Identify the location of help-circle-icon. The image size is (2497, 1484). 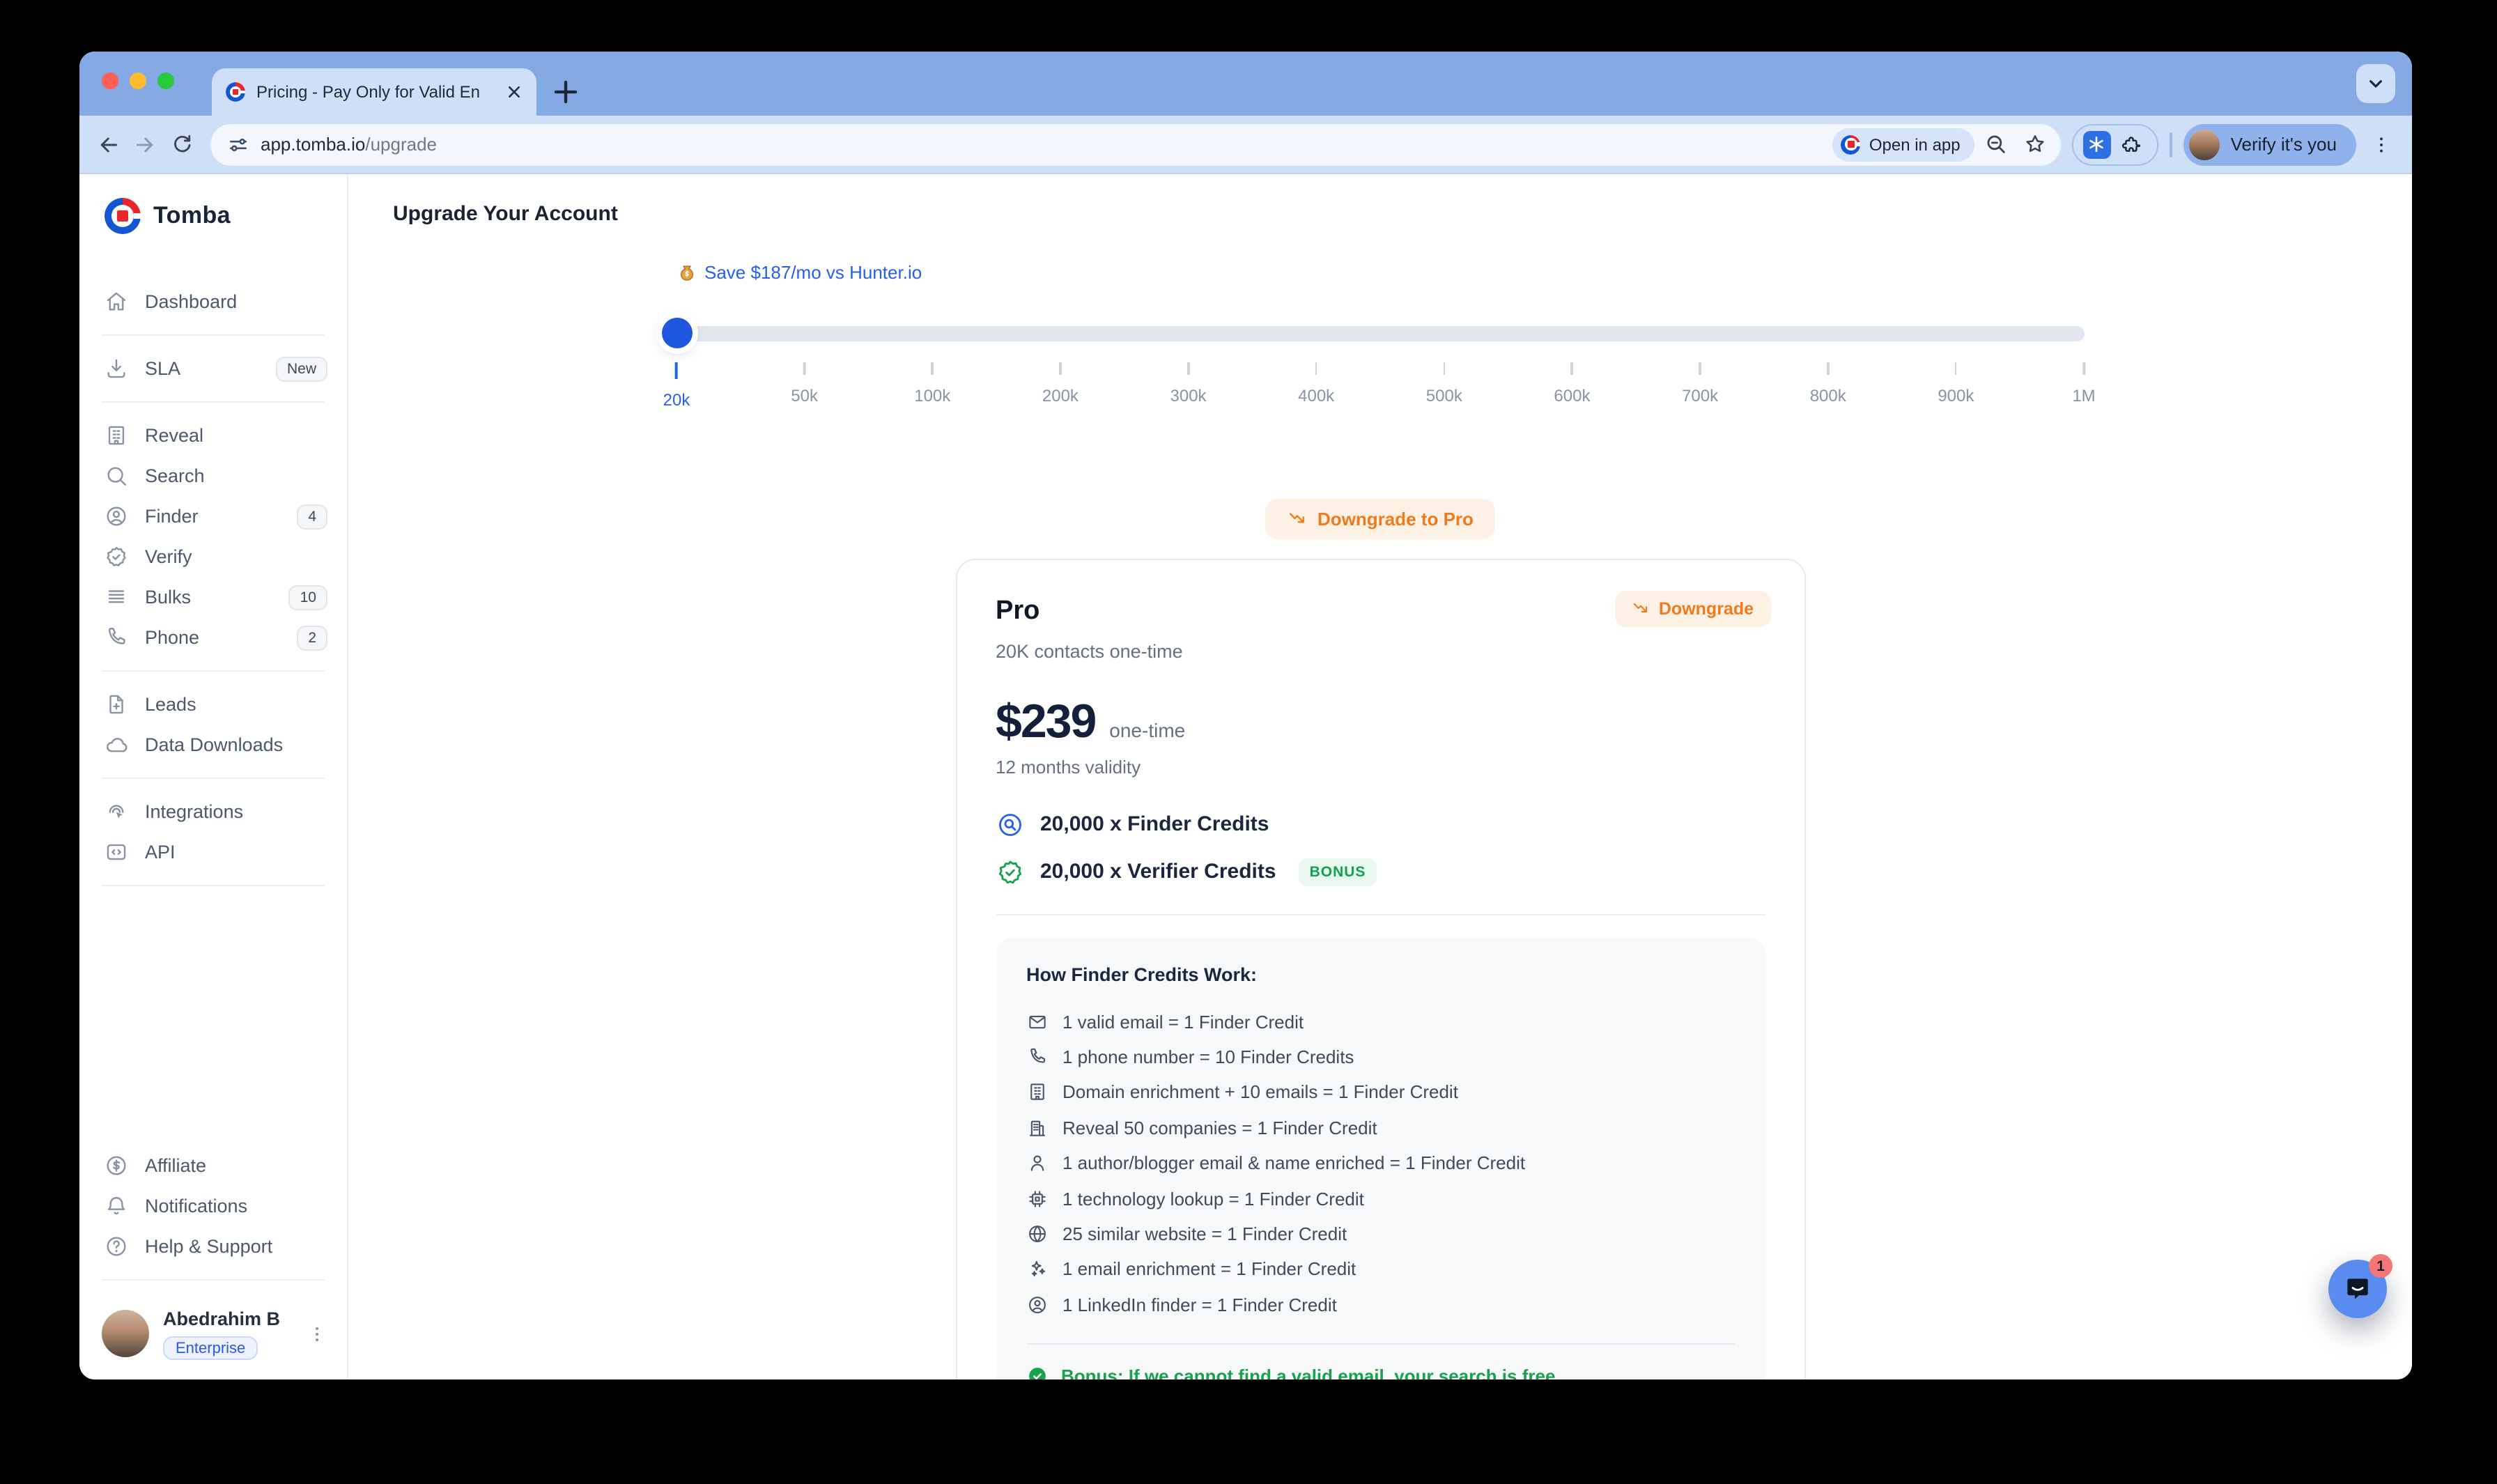
(116, 1246).